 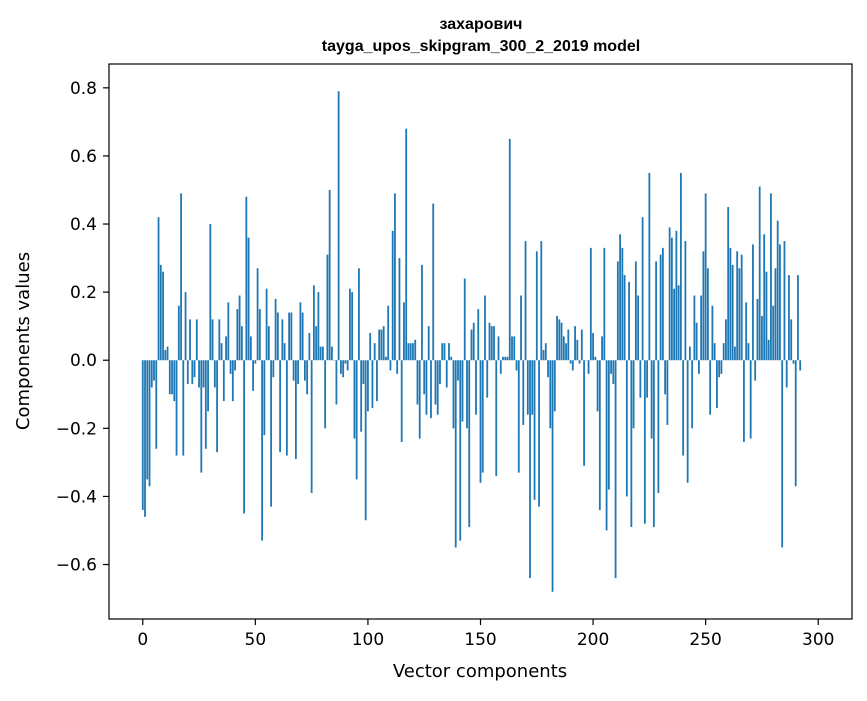 I want to click on y-tick-label: 0.2, so click(x=83, y=293).